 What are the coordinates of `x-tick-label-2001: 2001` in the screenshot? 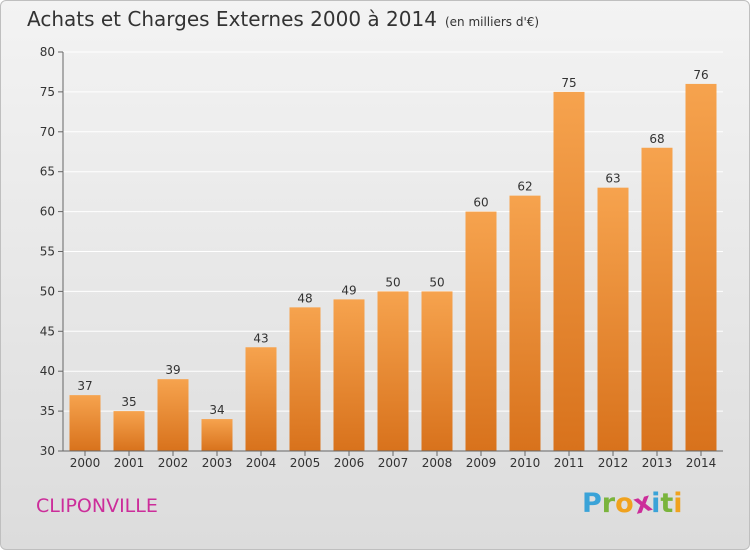 It's located at (129, 463).